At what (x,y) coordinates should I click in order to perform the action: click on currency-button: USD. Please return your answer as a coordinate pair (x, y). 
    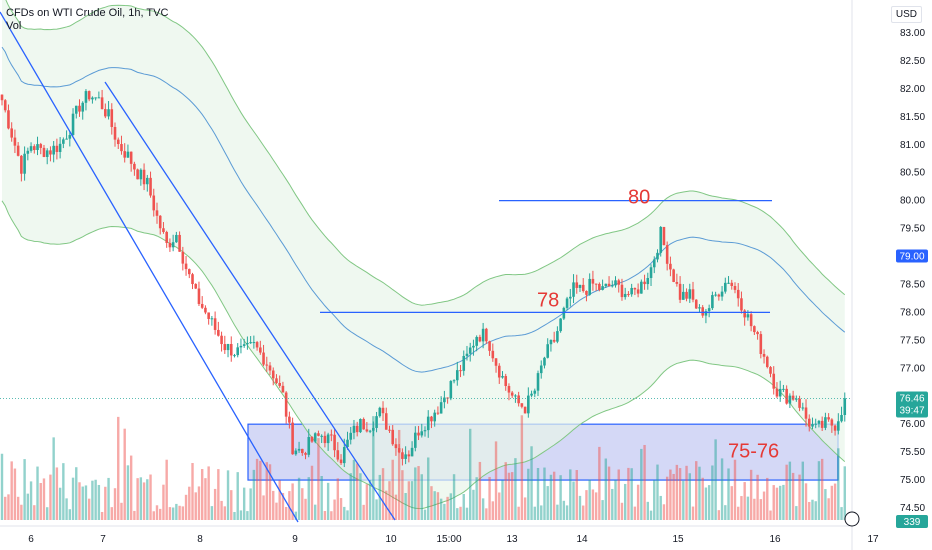
    Looking at the image, I should click on (906, 14).